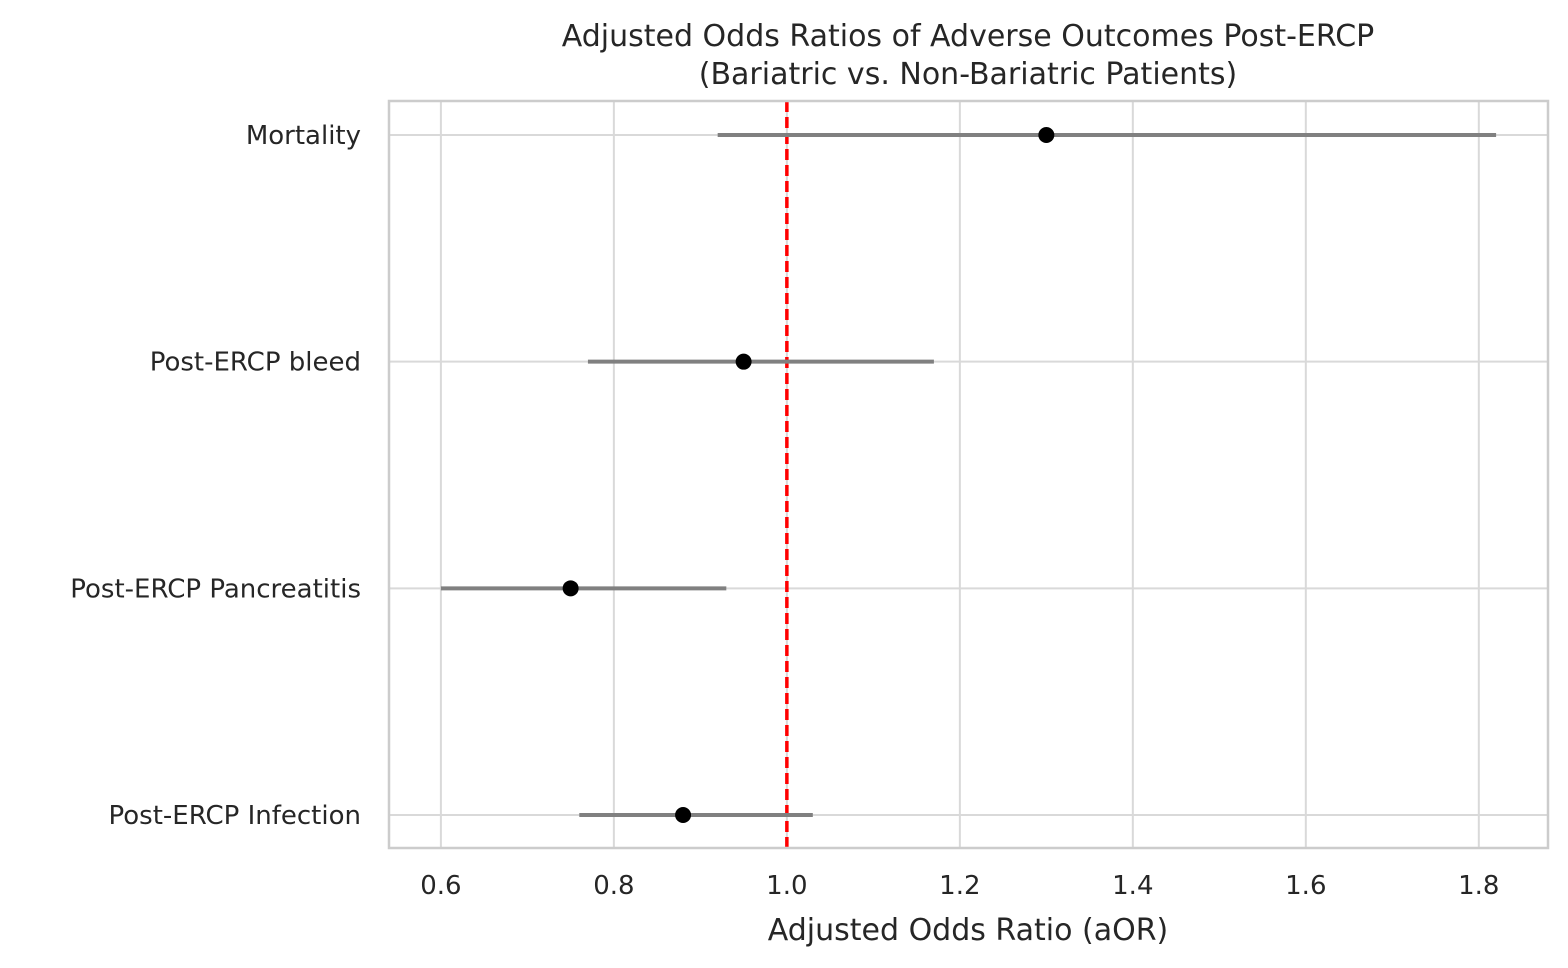  What do you see at coordinates (786, 886) in the screenshot?
I see `x-tick-label: 1.0` at bounding box center [786, 886].